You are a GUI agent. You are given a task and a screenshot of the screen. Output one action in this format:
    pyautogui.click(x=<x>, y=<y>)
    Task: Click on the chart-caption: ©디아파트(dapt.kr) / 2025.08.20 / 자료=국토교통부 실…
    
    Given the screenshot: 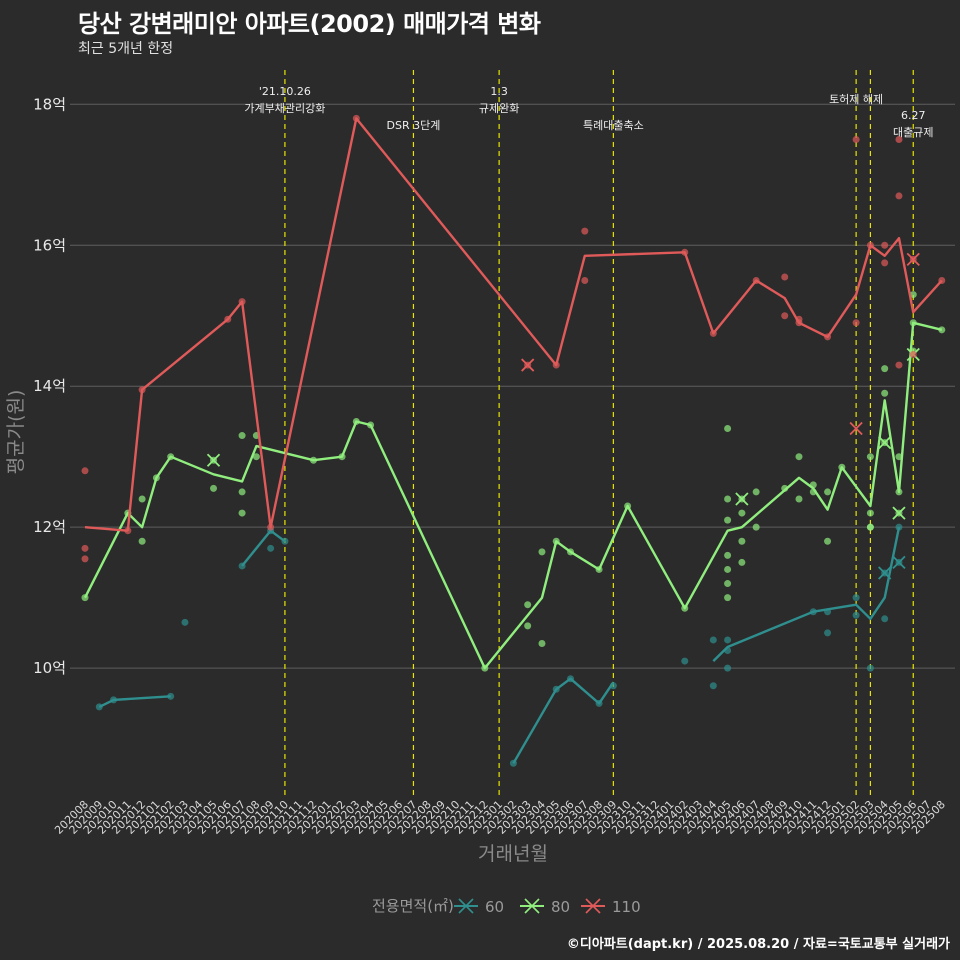 What is the action you would take?
    pyautogui.click(x=758, y=944)
    